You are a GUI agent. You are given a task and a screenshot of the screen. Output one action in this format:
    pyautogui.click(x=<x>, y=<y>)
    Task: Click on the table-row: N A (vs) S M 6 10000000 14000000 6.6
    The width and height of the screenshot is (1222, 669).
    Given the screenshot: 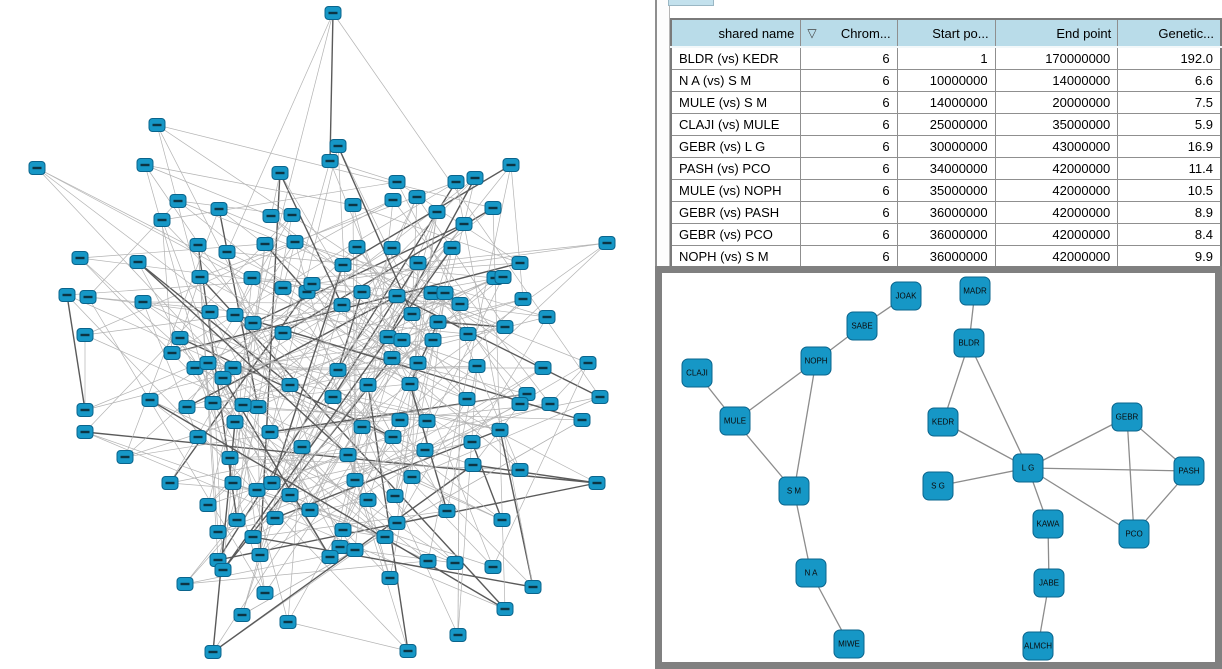 What is the action you would take?
    pyautogui.click(x=946, y=80)
    